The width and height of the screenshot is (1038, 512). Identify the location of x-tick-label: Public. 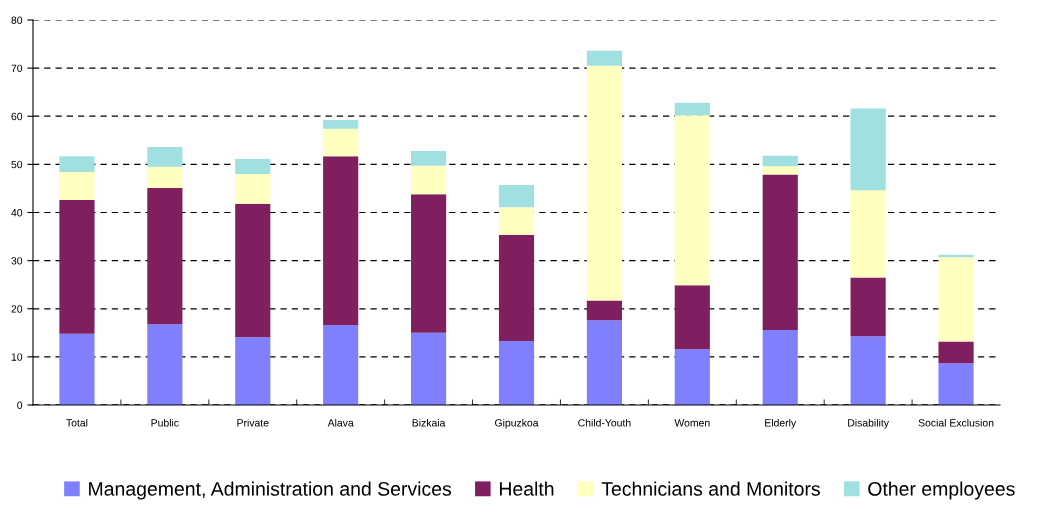
(165, 422).